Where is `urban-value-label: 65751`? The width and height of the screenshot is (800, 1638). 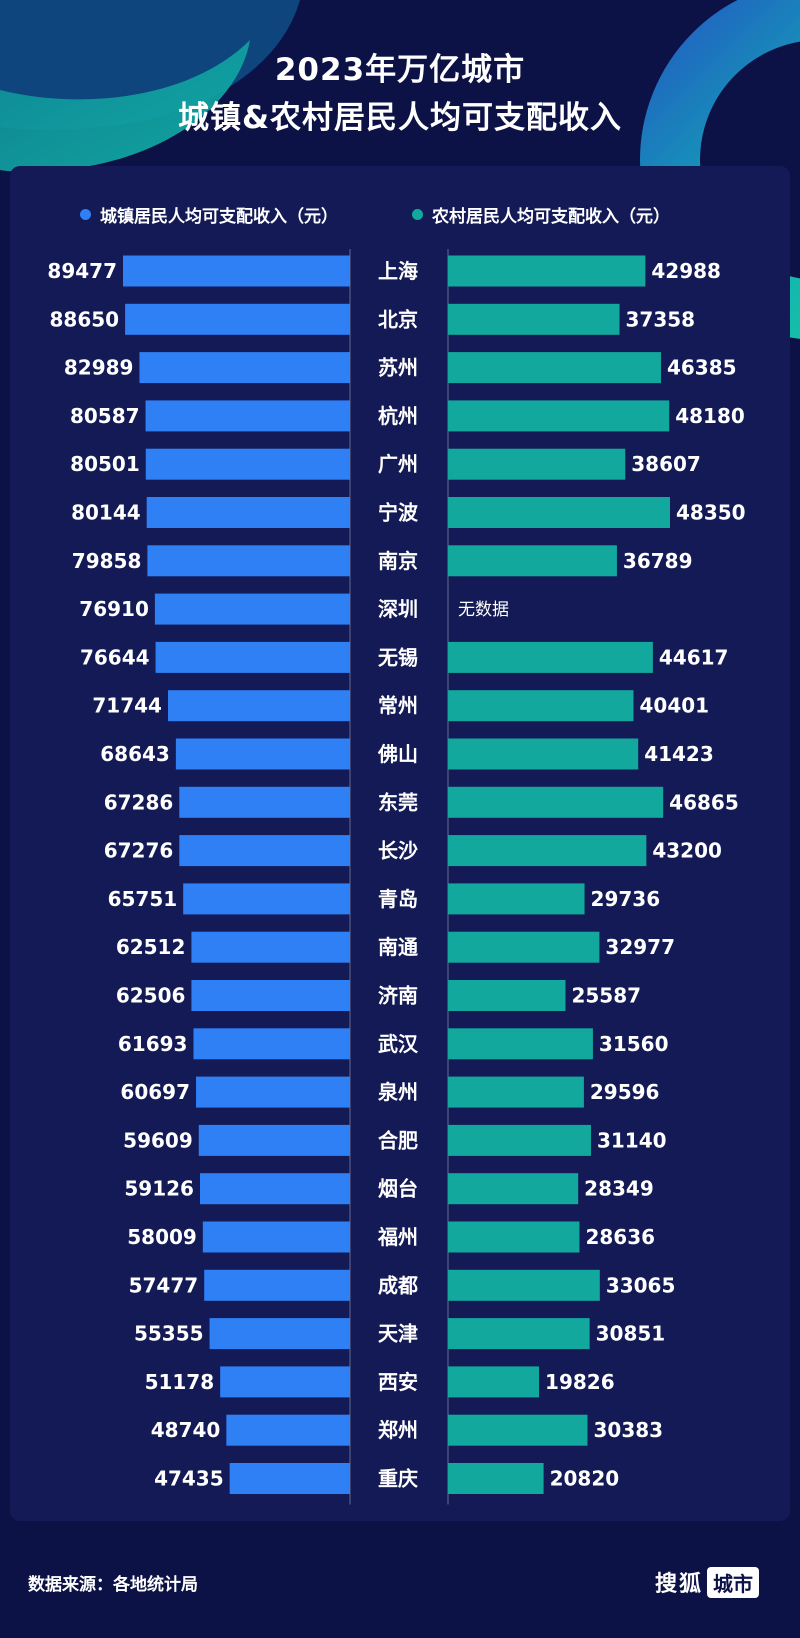
urban-value-label: 65751 is located at coordinates (143, 899).